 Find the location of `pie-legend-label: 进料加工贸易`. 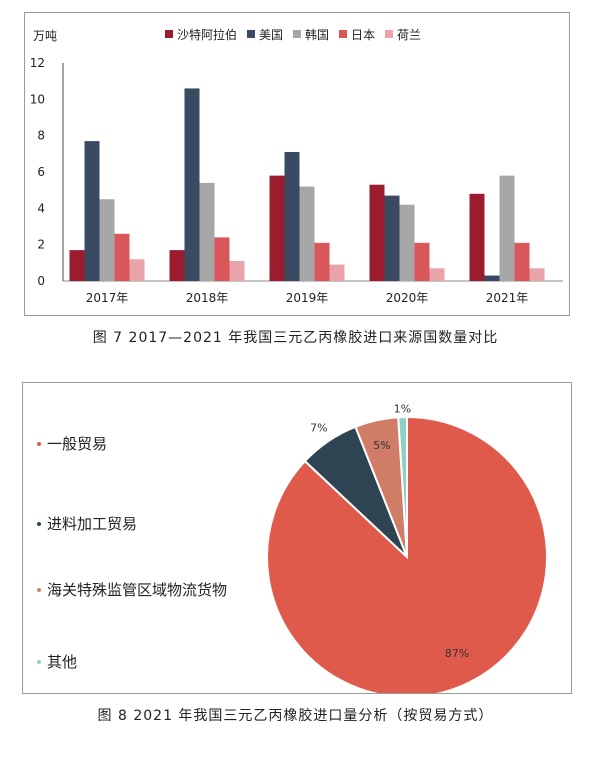

pie-legend-label: 进料加工贸易 is located at coordinates (92, 524).